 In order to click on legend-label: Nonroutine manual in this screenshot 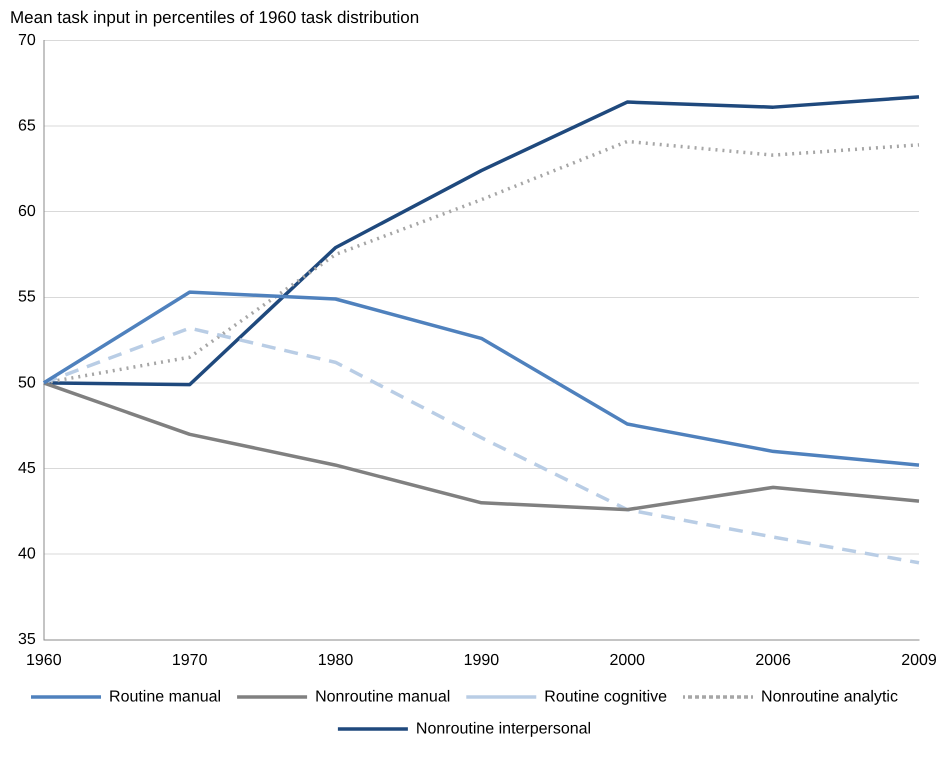, I will do `click(382, 697)`.